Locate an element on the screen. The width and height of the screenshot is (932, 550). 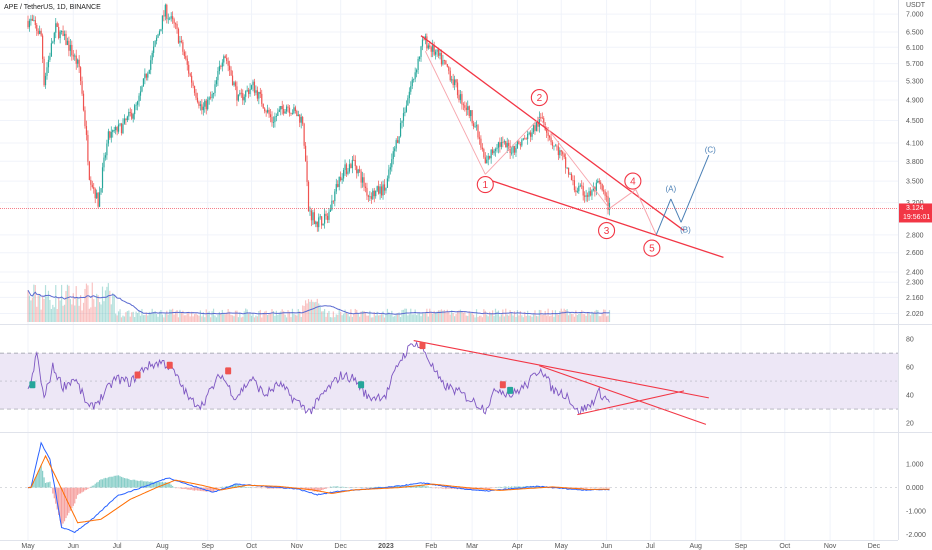
price-unit-label: USDT is located at coordinates (916, 5).